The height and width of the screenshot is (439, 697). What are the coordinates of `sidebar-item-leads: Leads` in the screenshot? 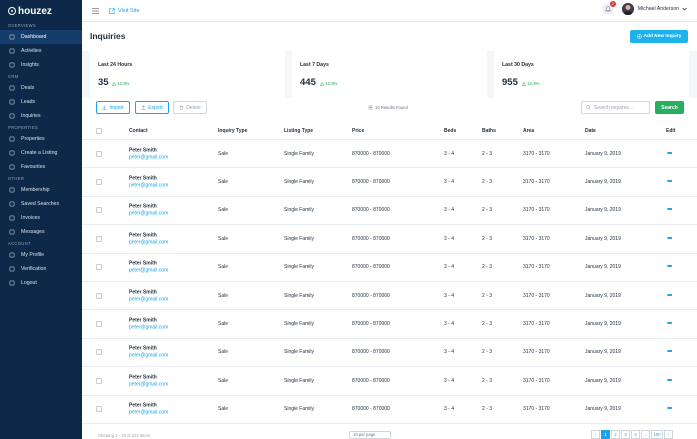 It's located at (41, 102).